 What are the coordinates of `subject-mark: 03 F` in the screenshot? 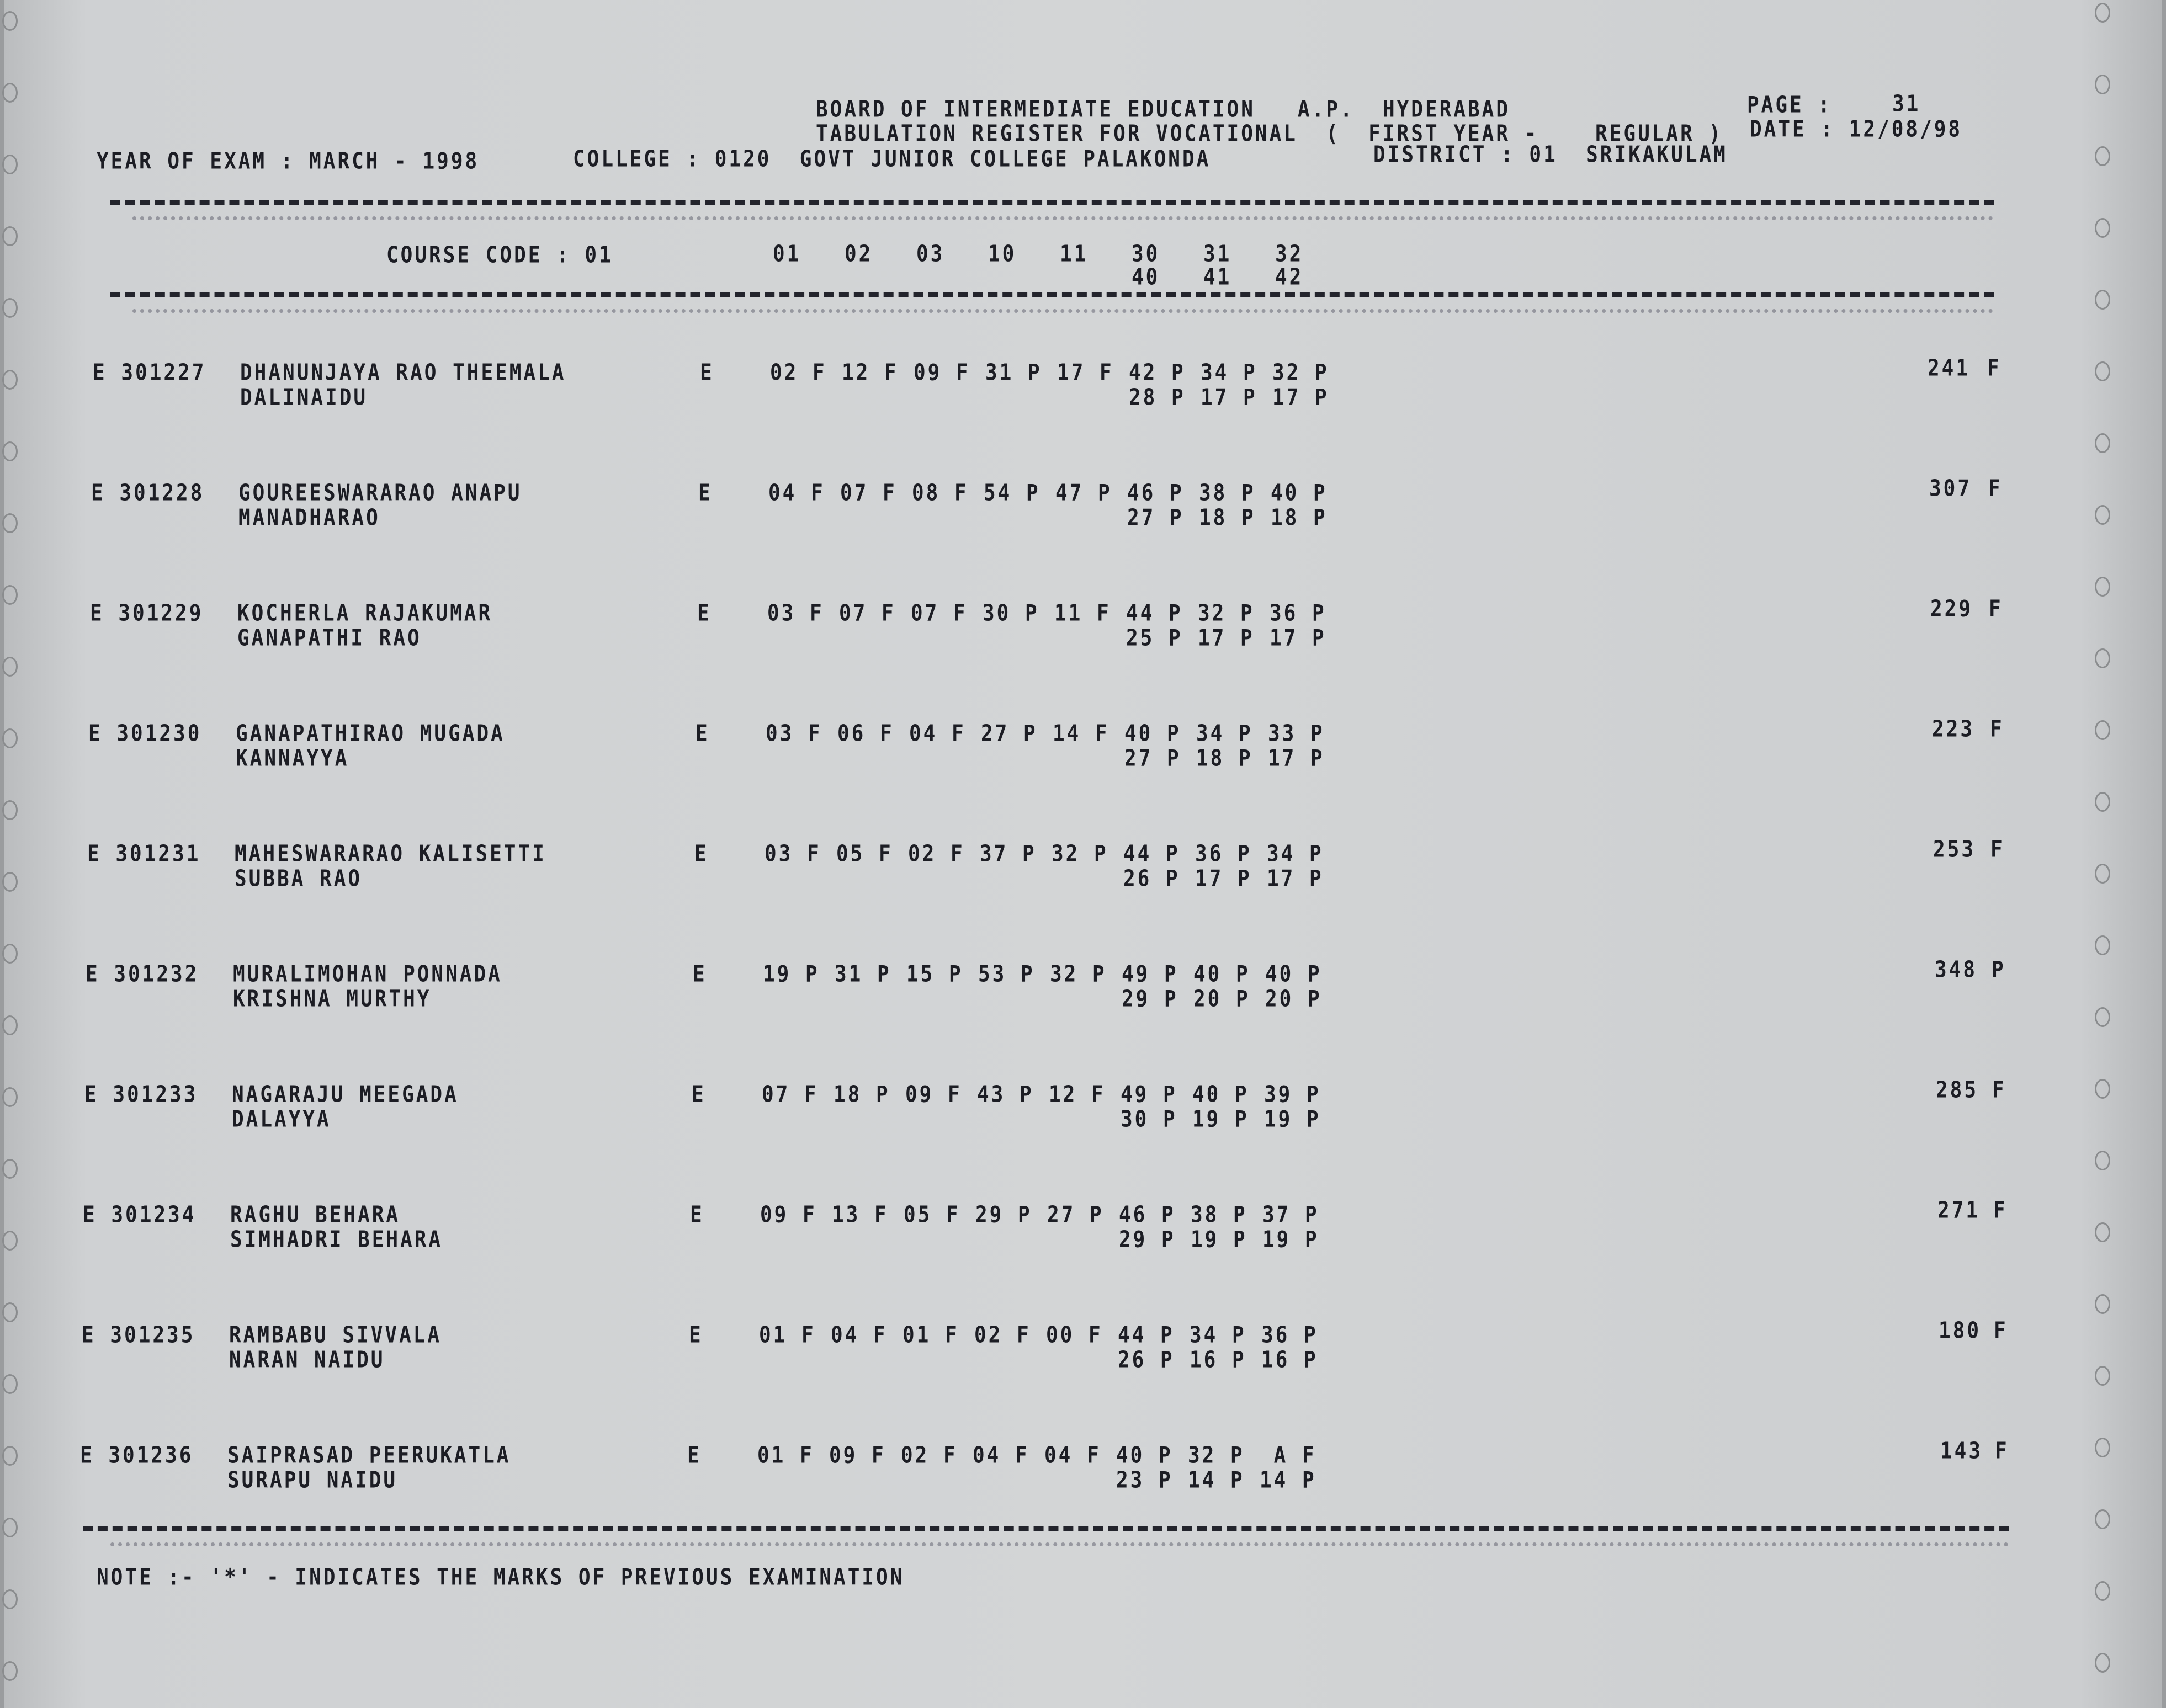 It's located at (794, 734).